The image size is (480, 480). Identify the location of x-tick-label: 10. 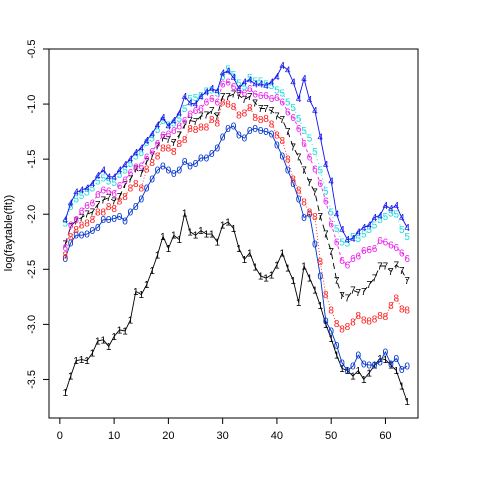
(114, 436).